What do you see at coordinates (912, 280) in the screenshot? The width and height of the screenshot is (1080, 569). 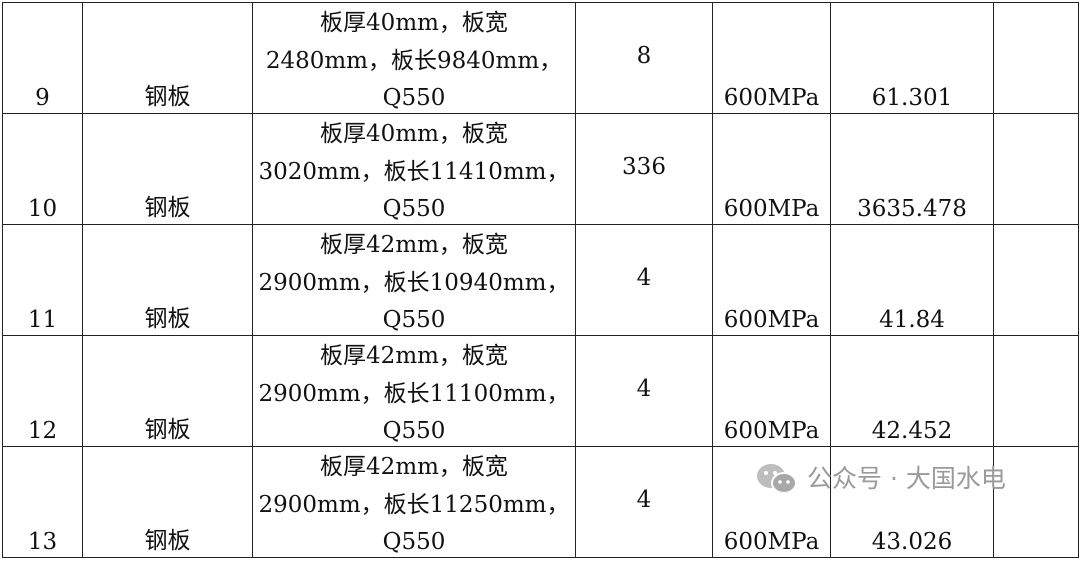 I see `weight-cell: 41.84` at bounding box center [912, 280].